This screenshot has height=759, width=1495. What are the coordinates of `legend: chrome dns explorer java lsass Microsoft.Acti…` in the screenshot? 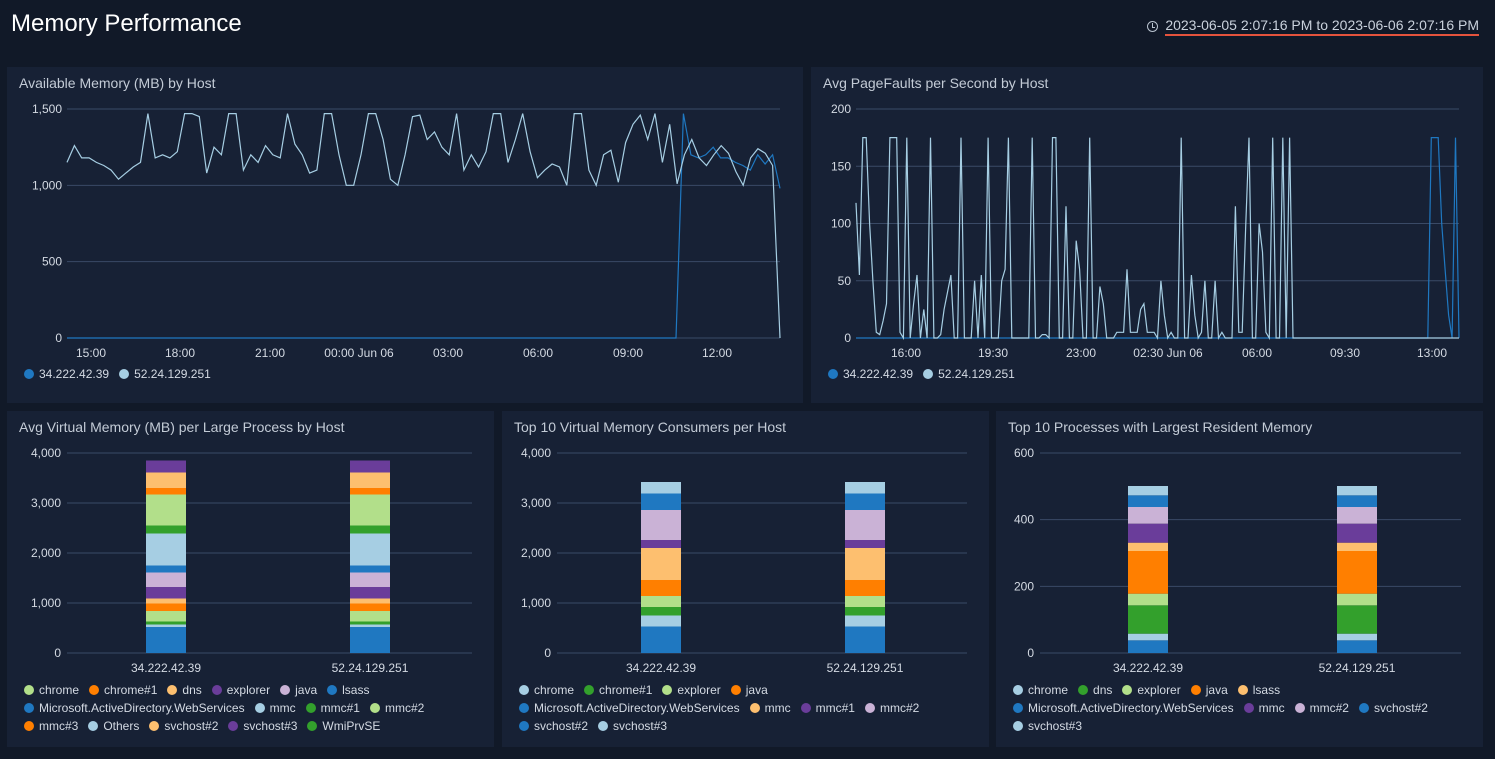 It's located at (1248, 708).